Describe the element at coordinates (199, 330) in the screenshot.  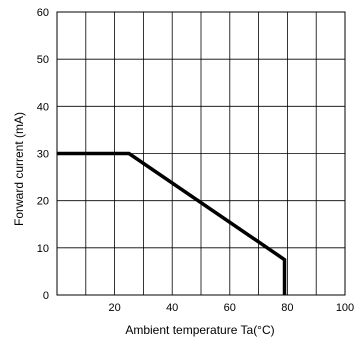
I see `x-axis-label: Ambient temperature Ta(°C)` at that location.